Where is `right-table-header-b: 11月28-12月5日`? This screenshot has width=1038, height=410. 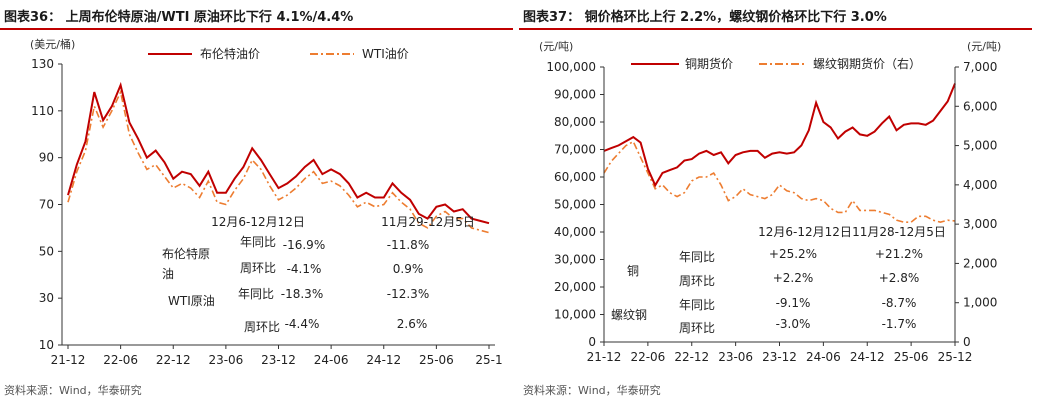 right-table-header-b: 11月28-12月5日 is located at coordinates (899, 232).